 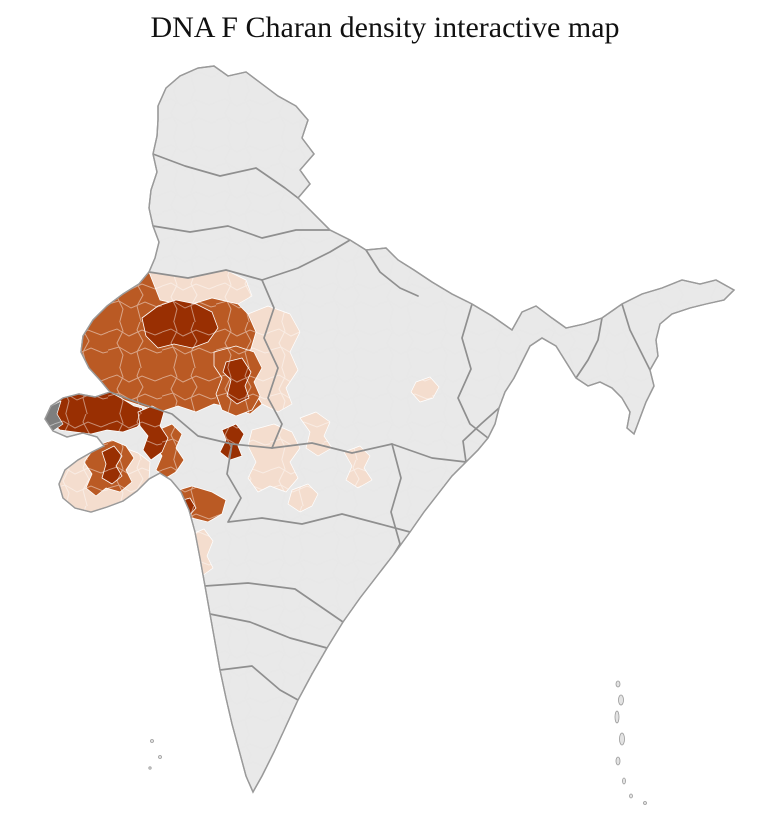 I want to click on lakshadweep-islands, so click(x=155, y=754).